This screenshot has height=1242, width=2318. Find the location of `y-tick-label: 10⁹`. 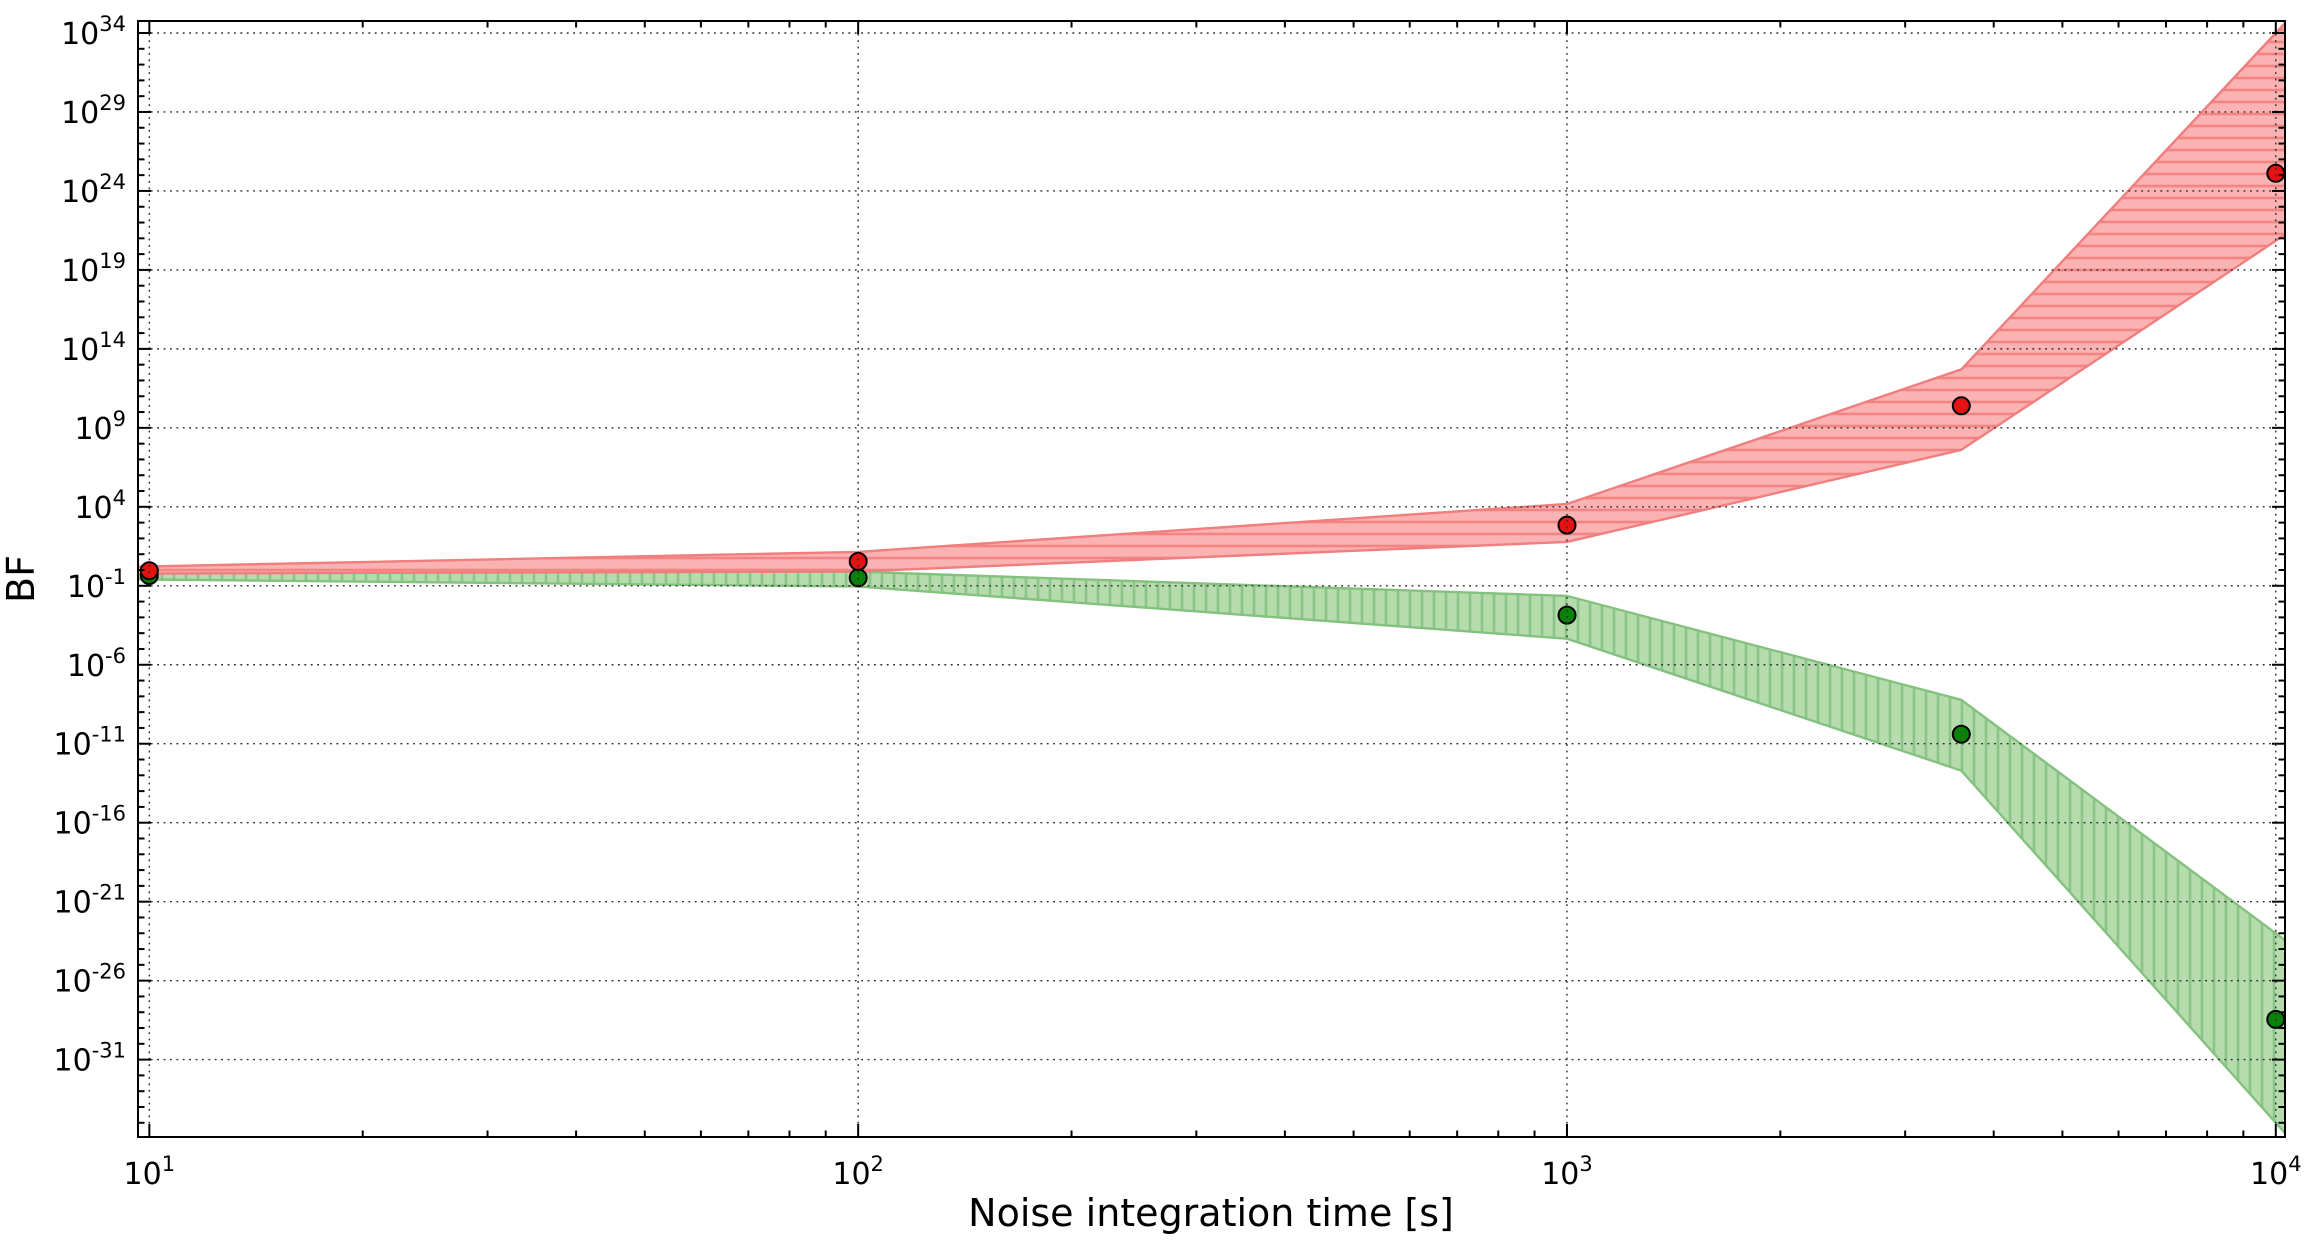

y-tick-label: 10⁹ is located at coordinates (100, 427).